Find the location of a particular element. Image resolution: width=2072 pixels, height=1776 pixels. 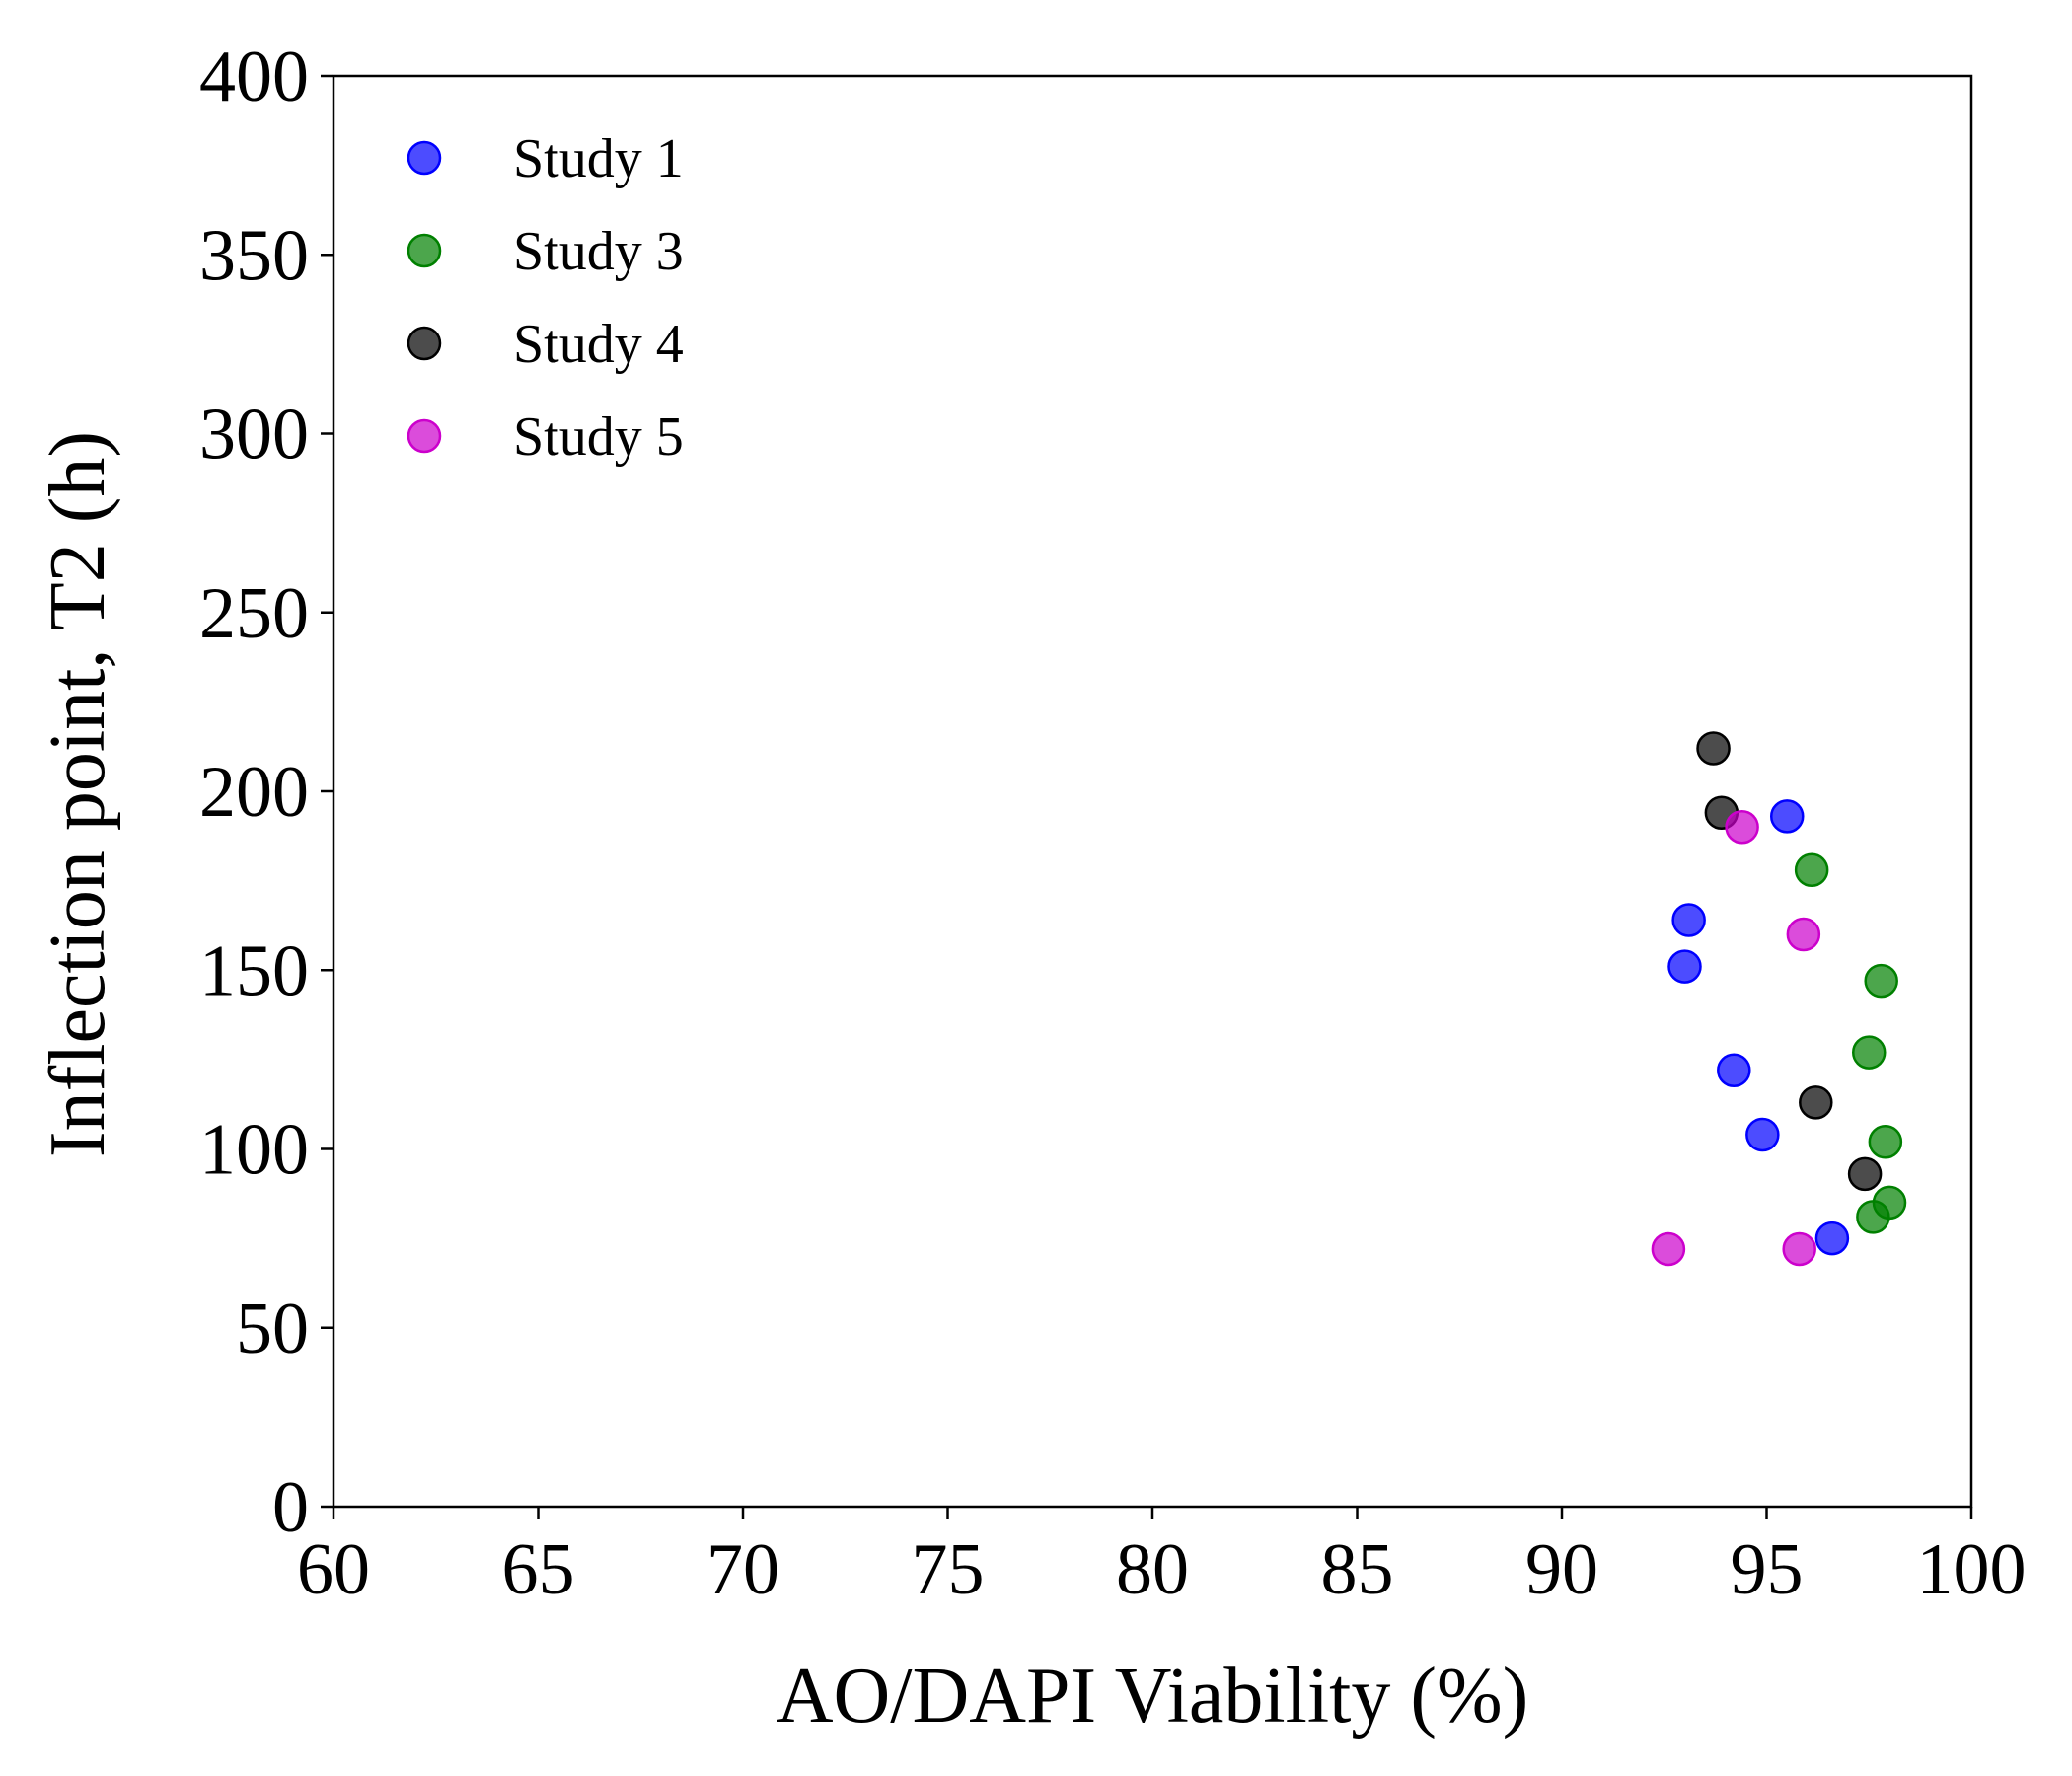

y-axis: 0 50 100 150 200 250 300 350 400 is located at coordinates (266, 792).